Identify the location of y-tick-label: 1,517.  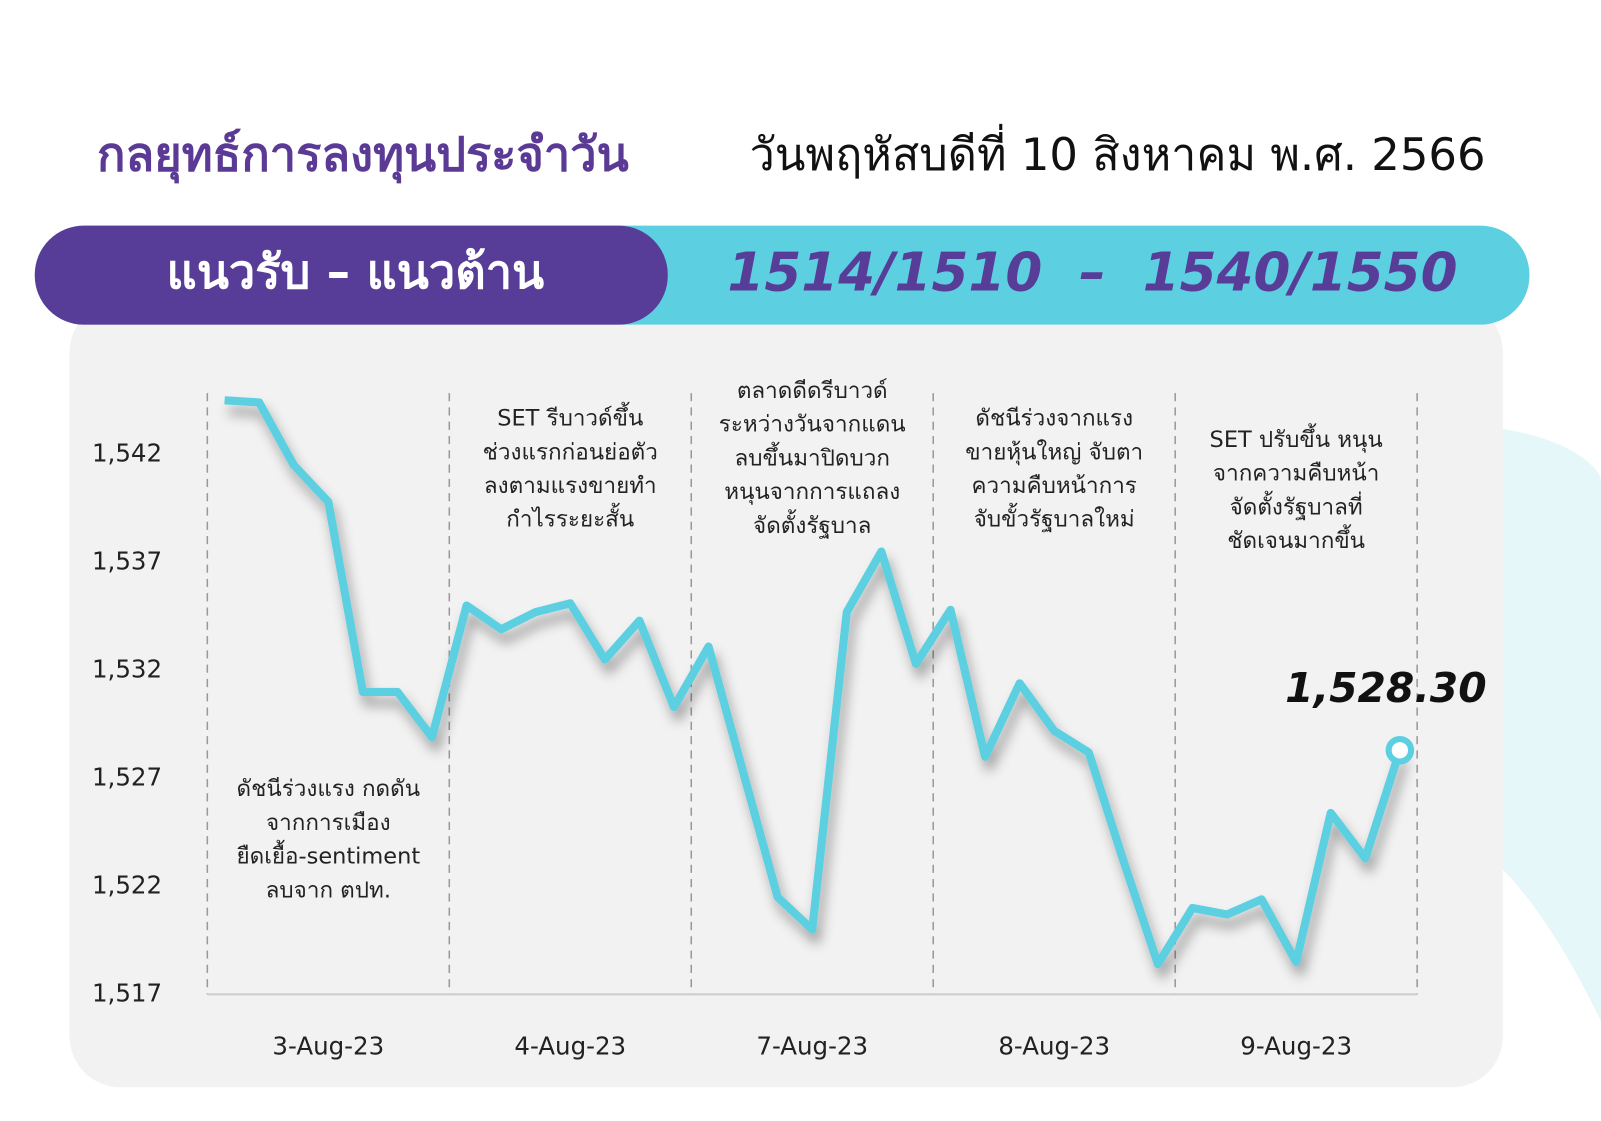
(127, 992).